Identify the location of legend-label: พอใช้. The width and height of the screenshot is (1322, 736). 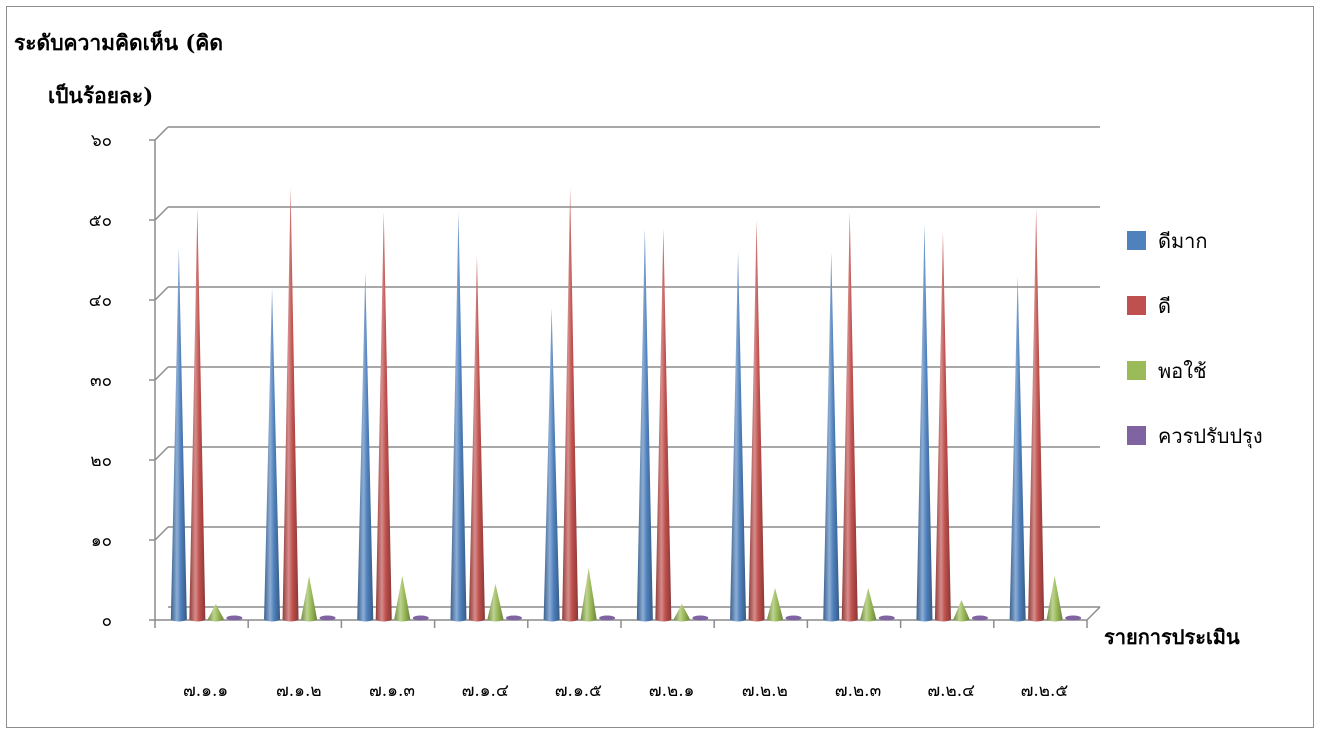
(1182, 371).